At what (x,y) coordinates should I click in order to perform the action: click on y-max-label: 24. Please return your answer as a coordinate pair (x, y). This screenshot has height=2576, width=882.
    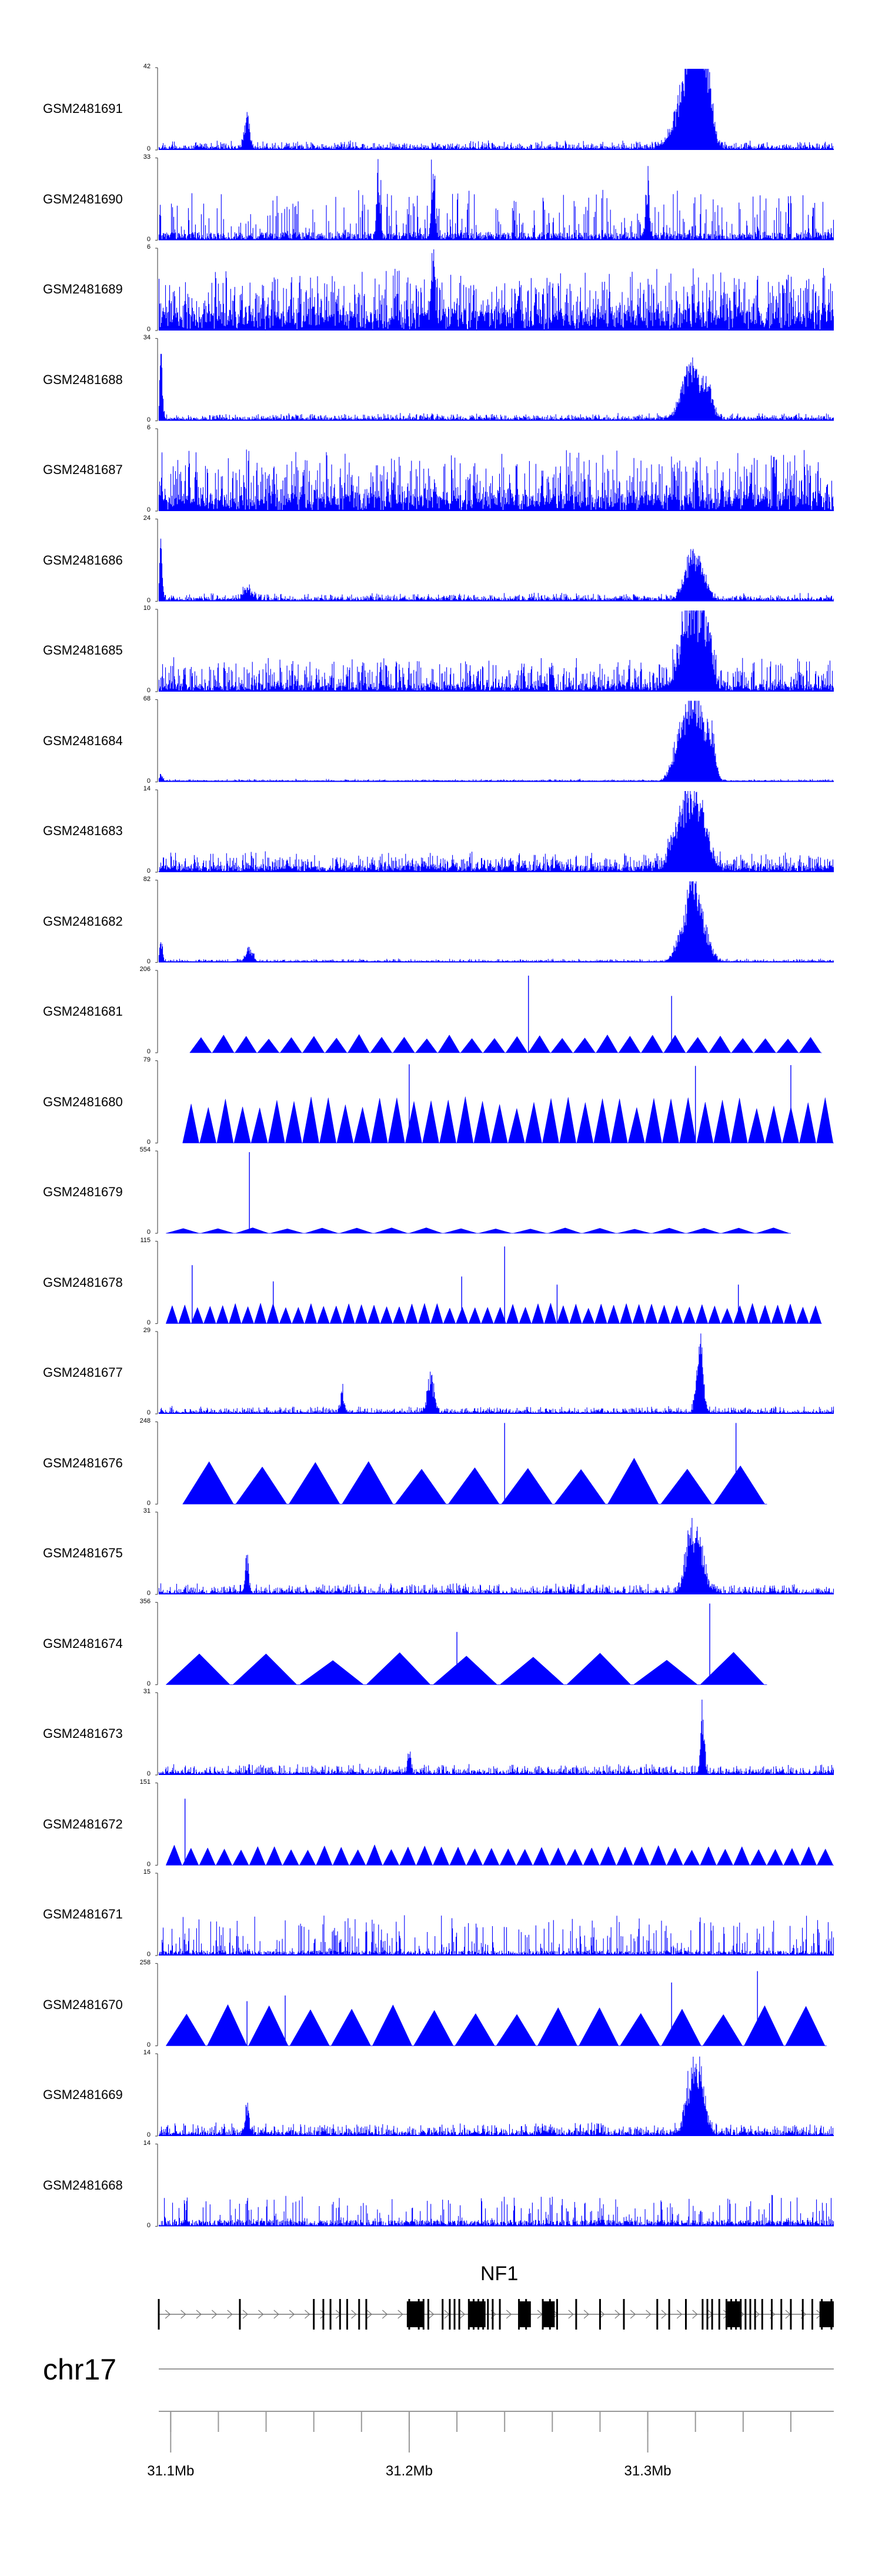
    Looking at the image, I should click on (147, 518).